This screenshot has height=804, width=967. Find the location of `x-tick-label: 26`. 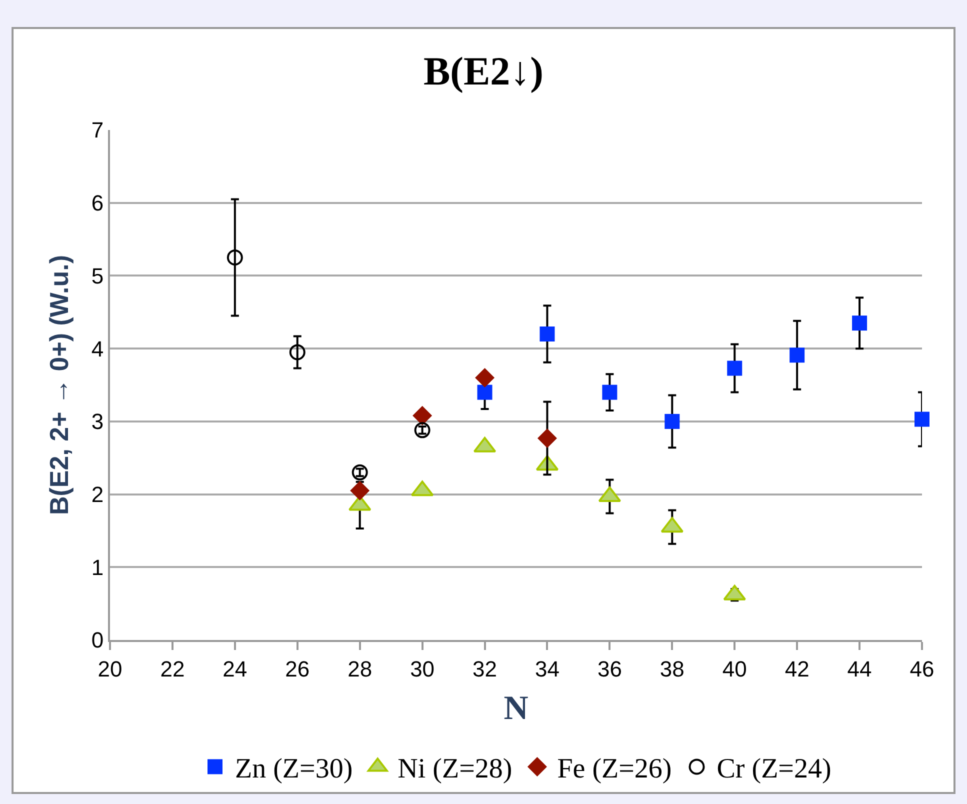

x-tick-label: 26 is located at coordinates (297, 669).